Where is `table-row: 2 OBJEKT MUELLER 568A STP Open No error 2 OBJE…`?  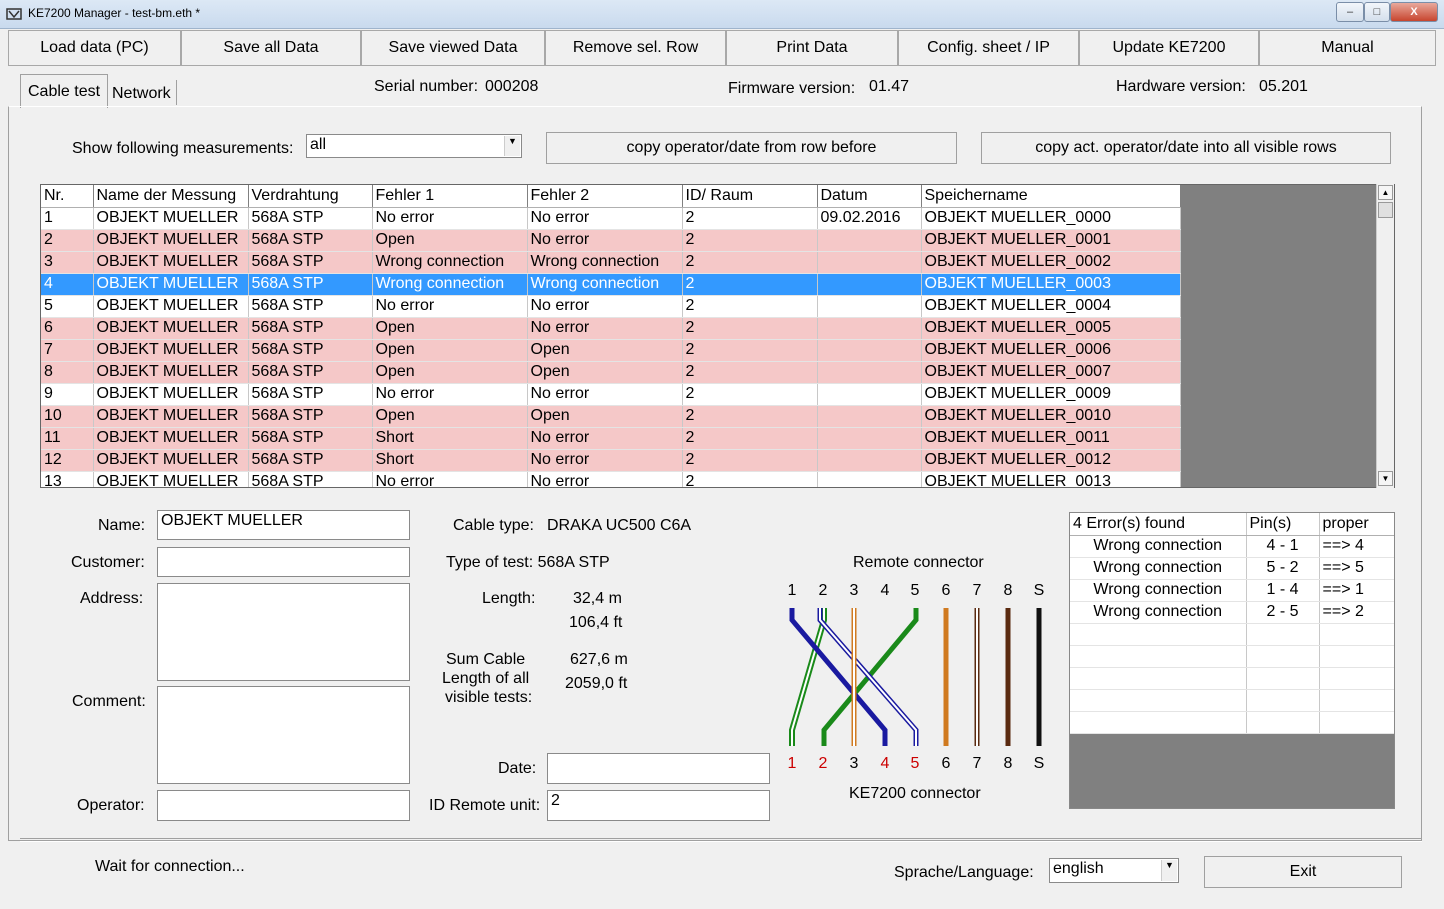 table-row: 2 OBJEKT MUELLER 568A STP Open No error 2 OBJE… is located at coordinates (611, 240).